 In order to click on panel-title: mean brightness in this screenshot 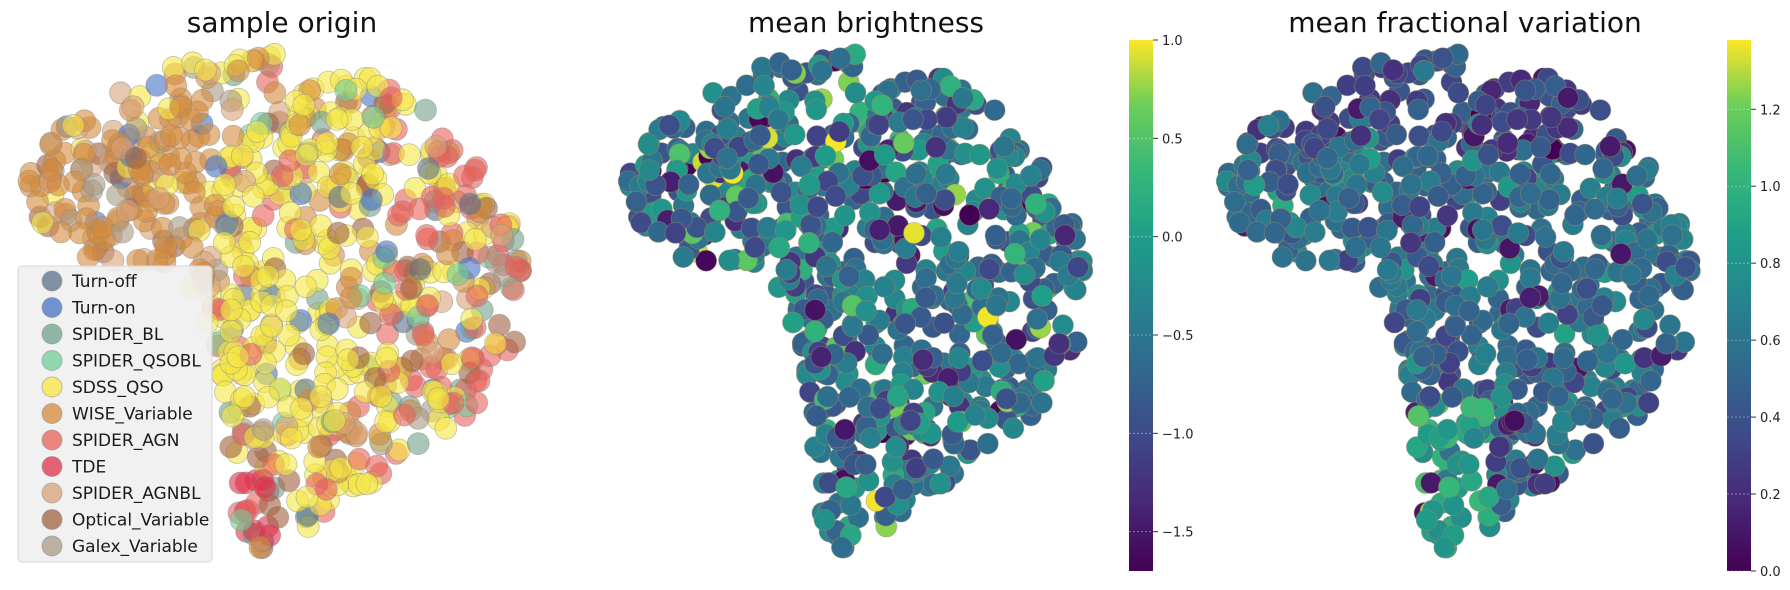, I will do `click(866, 22)`.